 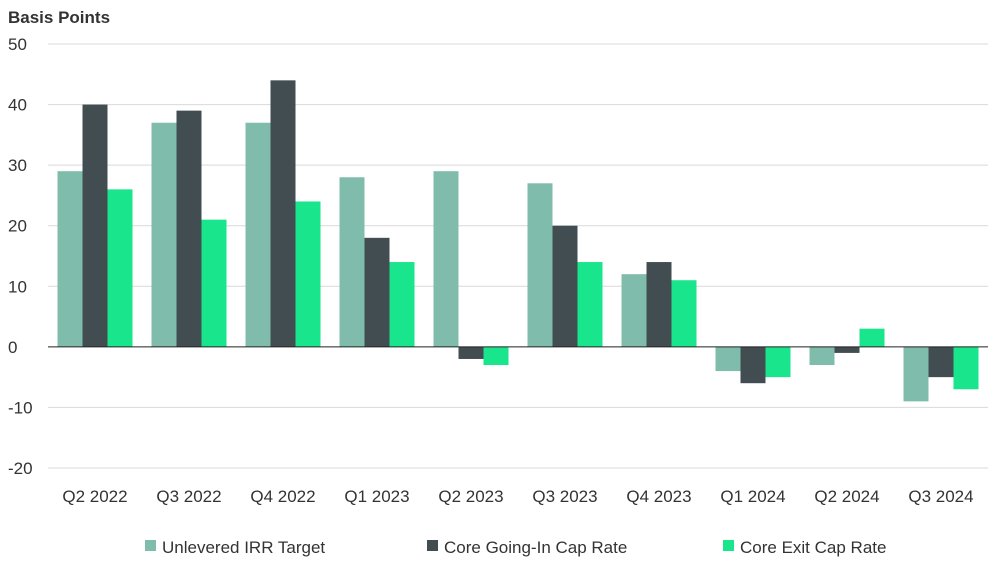 What do you see at coordinates (822, 356) in the screenshot?
I see `bar-unlevered-irr-target-q2-2024` at bounding box center [822, 356].